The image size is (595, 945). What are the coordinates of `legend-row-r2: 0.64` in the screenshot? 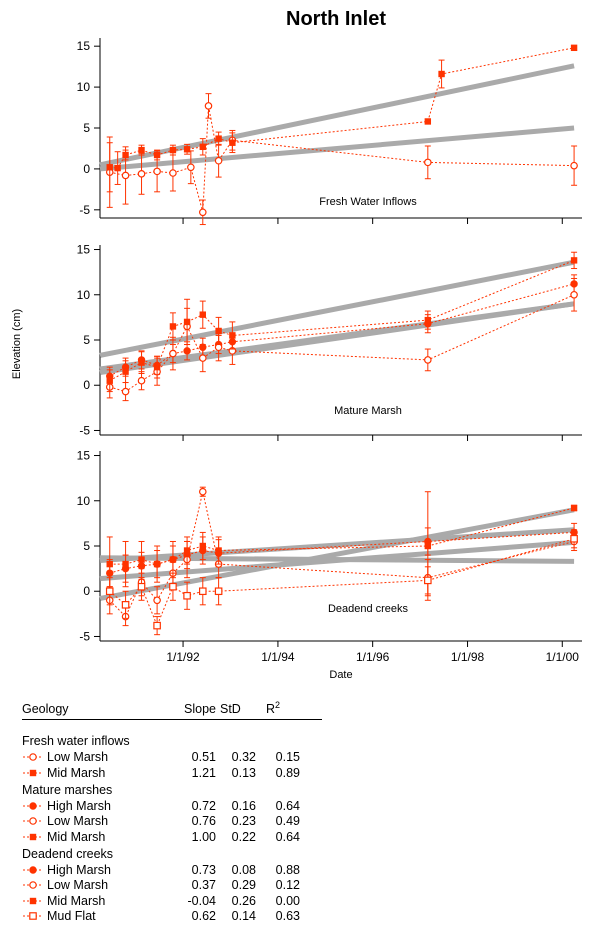 It's located at (287, 805).